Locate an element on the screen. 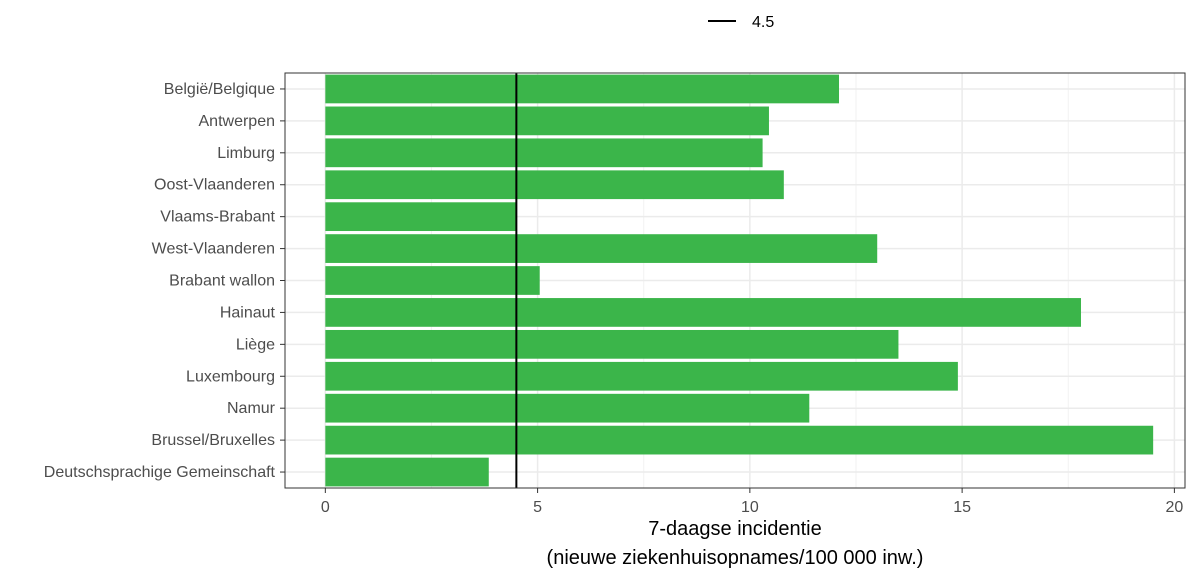  y-tick-label: Limburg is located at coordinates (246, 153).